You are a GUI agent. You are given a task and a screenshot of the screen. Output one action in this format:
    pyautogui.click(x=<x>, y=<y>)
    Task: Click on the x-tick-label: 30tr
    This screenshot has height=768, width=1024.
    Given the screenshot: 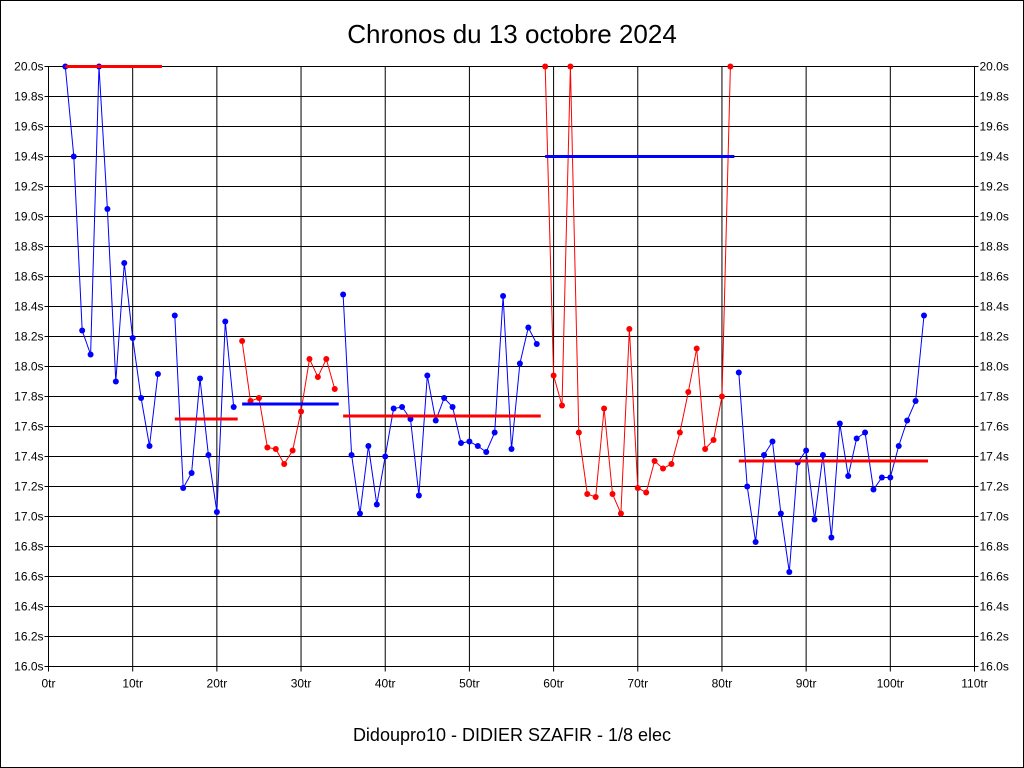 What is the action you would take?
    pyautogui.click(x=301, y=684)
    